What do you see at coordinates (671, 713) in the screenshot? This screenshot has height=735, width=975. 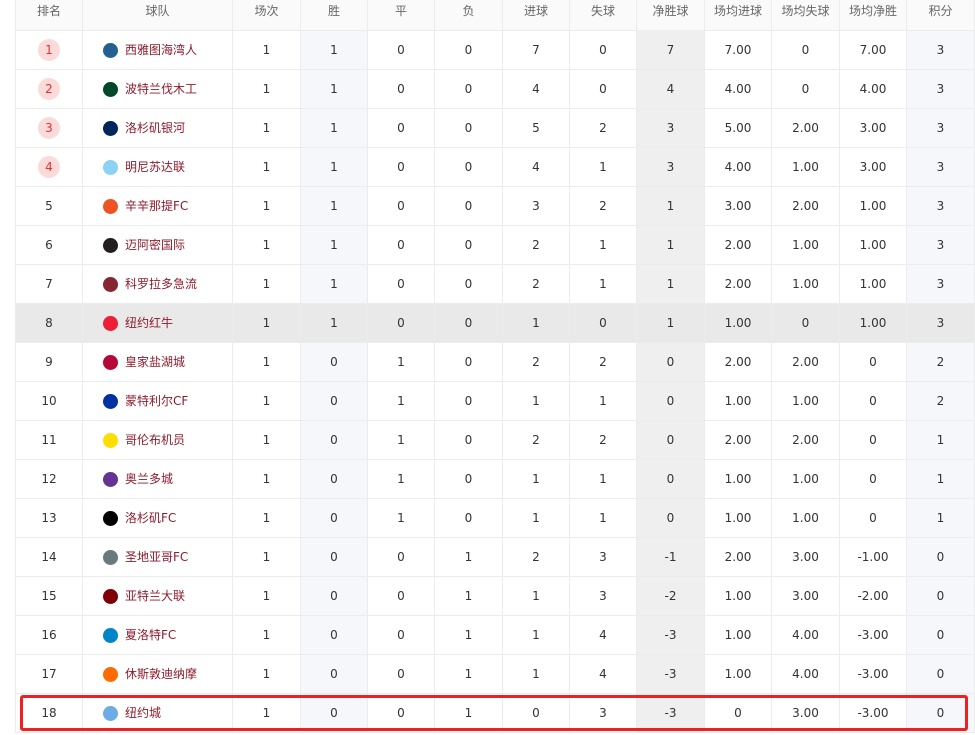 I see `stat-cell: -3` at bounding box center [671, 713].